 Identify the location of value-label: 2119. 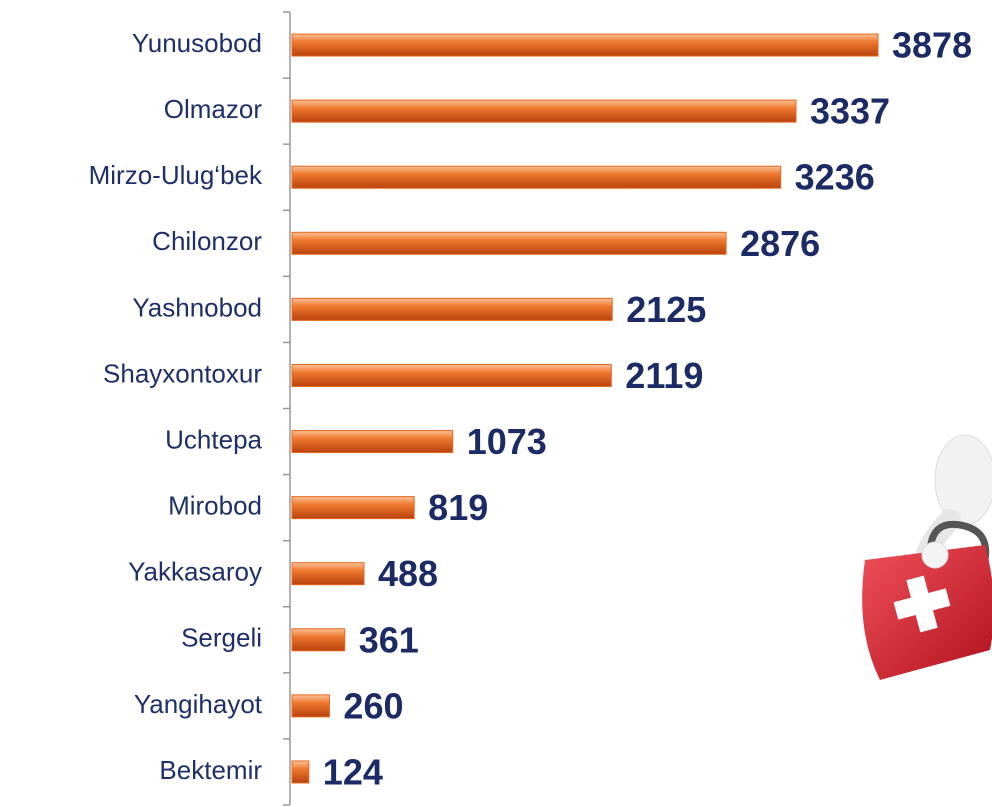
(664, 375).